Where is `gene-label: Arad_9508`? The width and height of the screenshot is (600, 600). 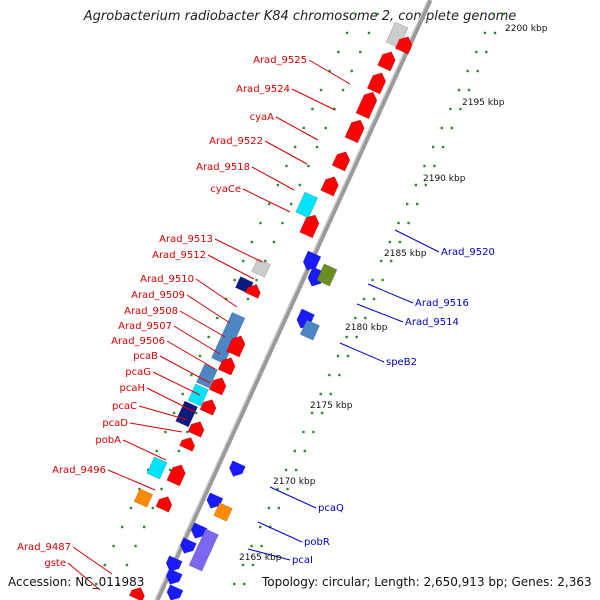
gene-label: Arad_9508 is located at coordinates (151, 311).